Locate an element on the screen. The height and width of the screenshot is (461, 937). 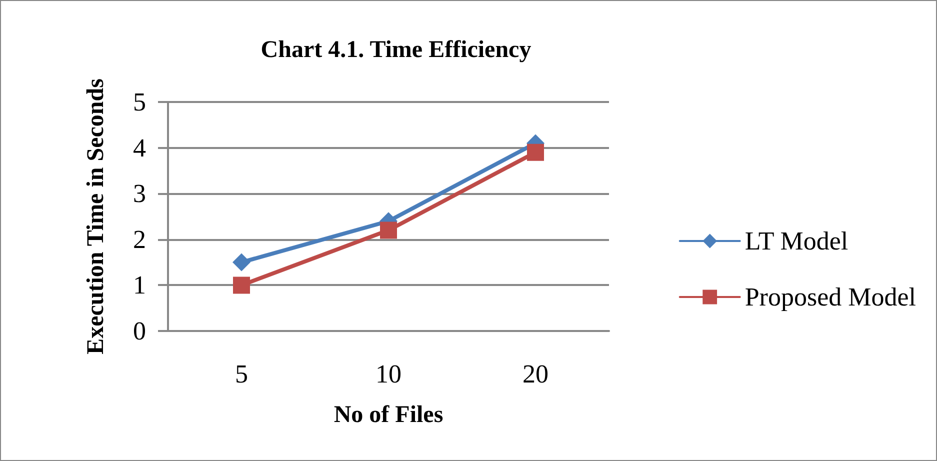
legend-label: LT Model is located at coordinates (796, 241).